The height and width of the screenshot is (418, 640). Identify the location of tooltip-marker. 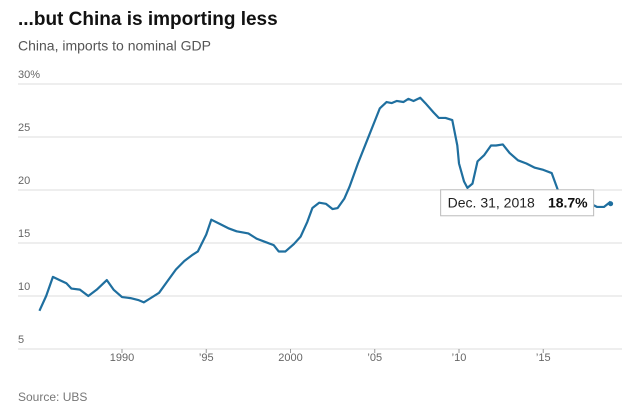
(611, 204).